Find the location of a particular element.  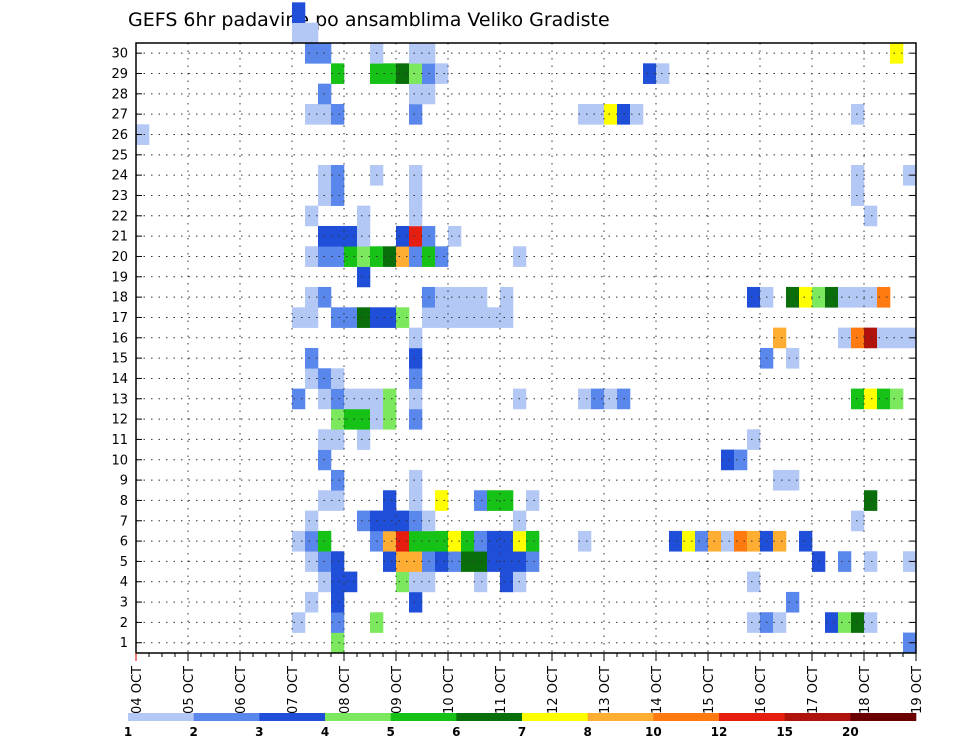

legend-label: 8 is located at coordinates (587, 732).